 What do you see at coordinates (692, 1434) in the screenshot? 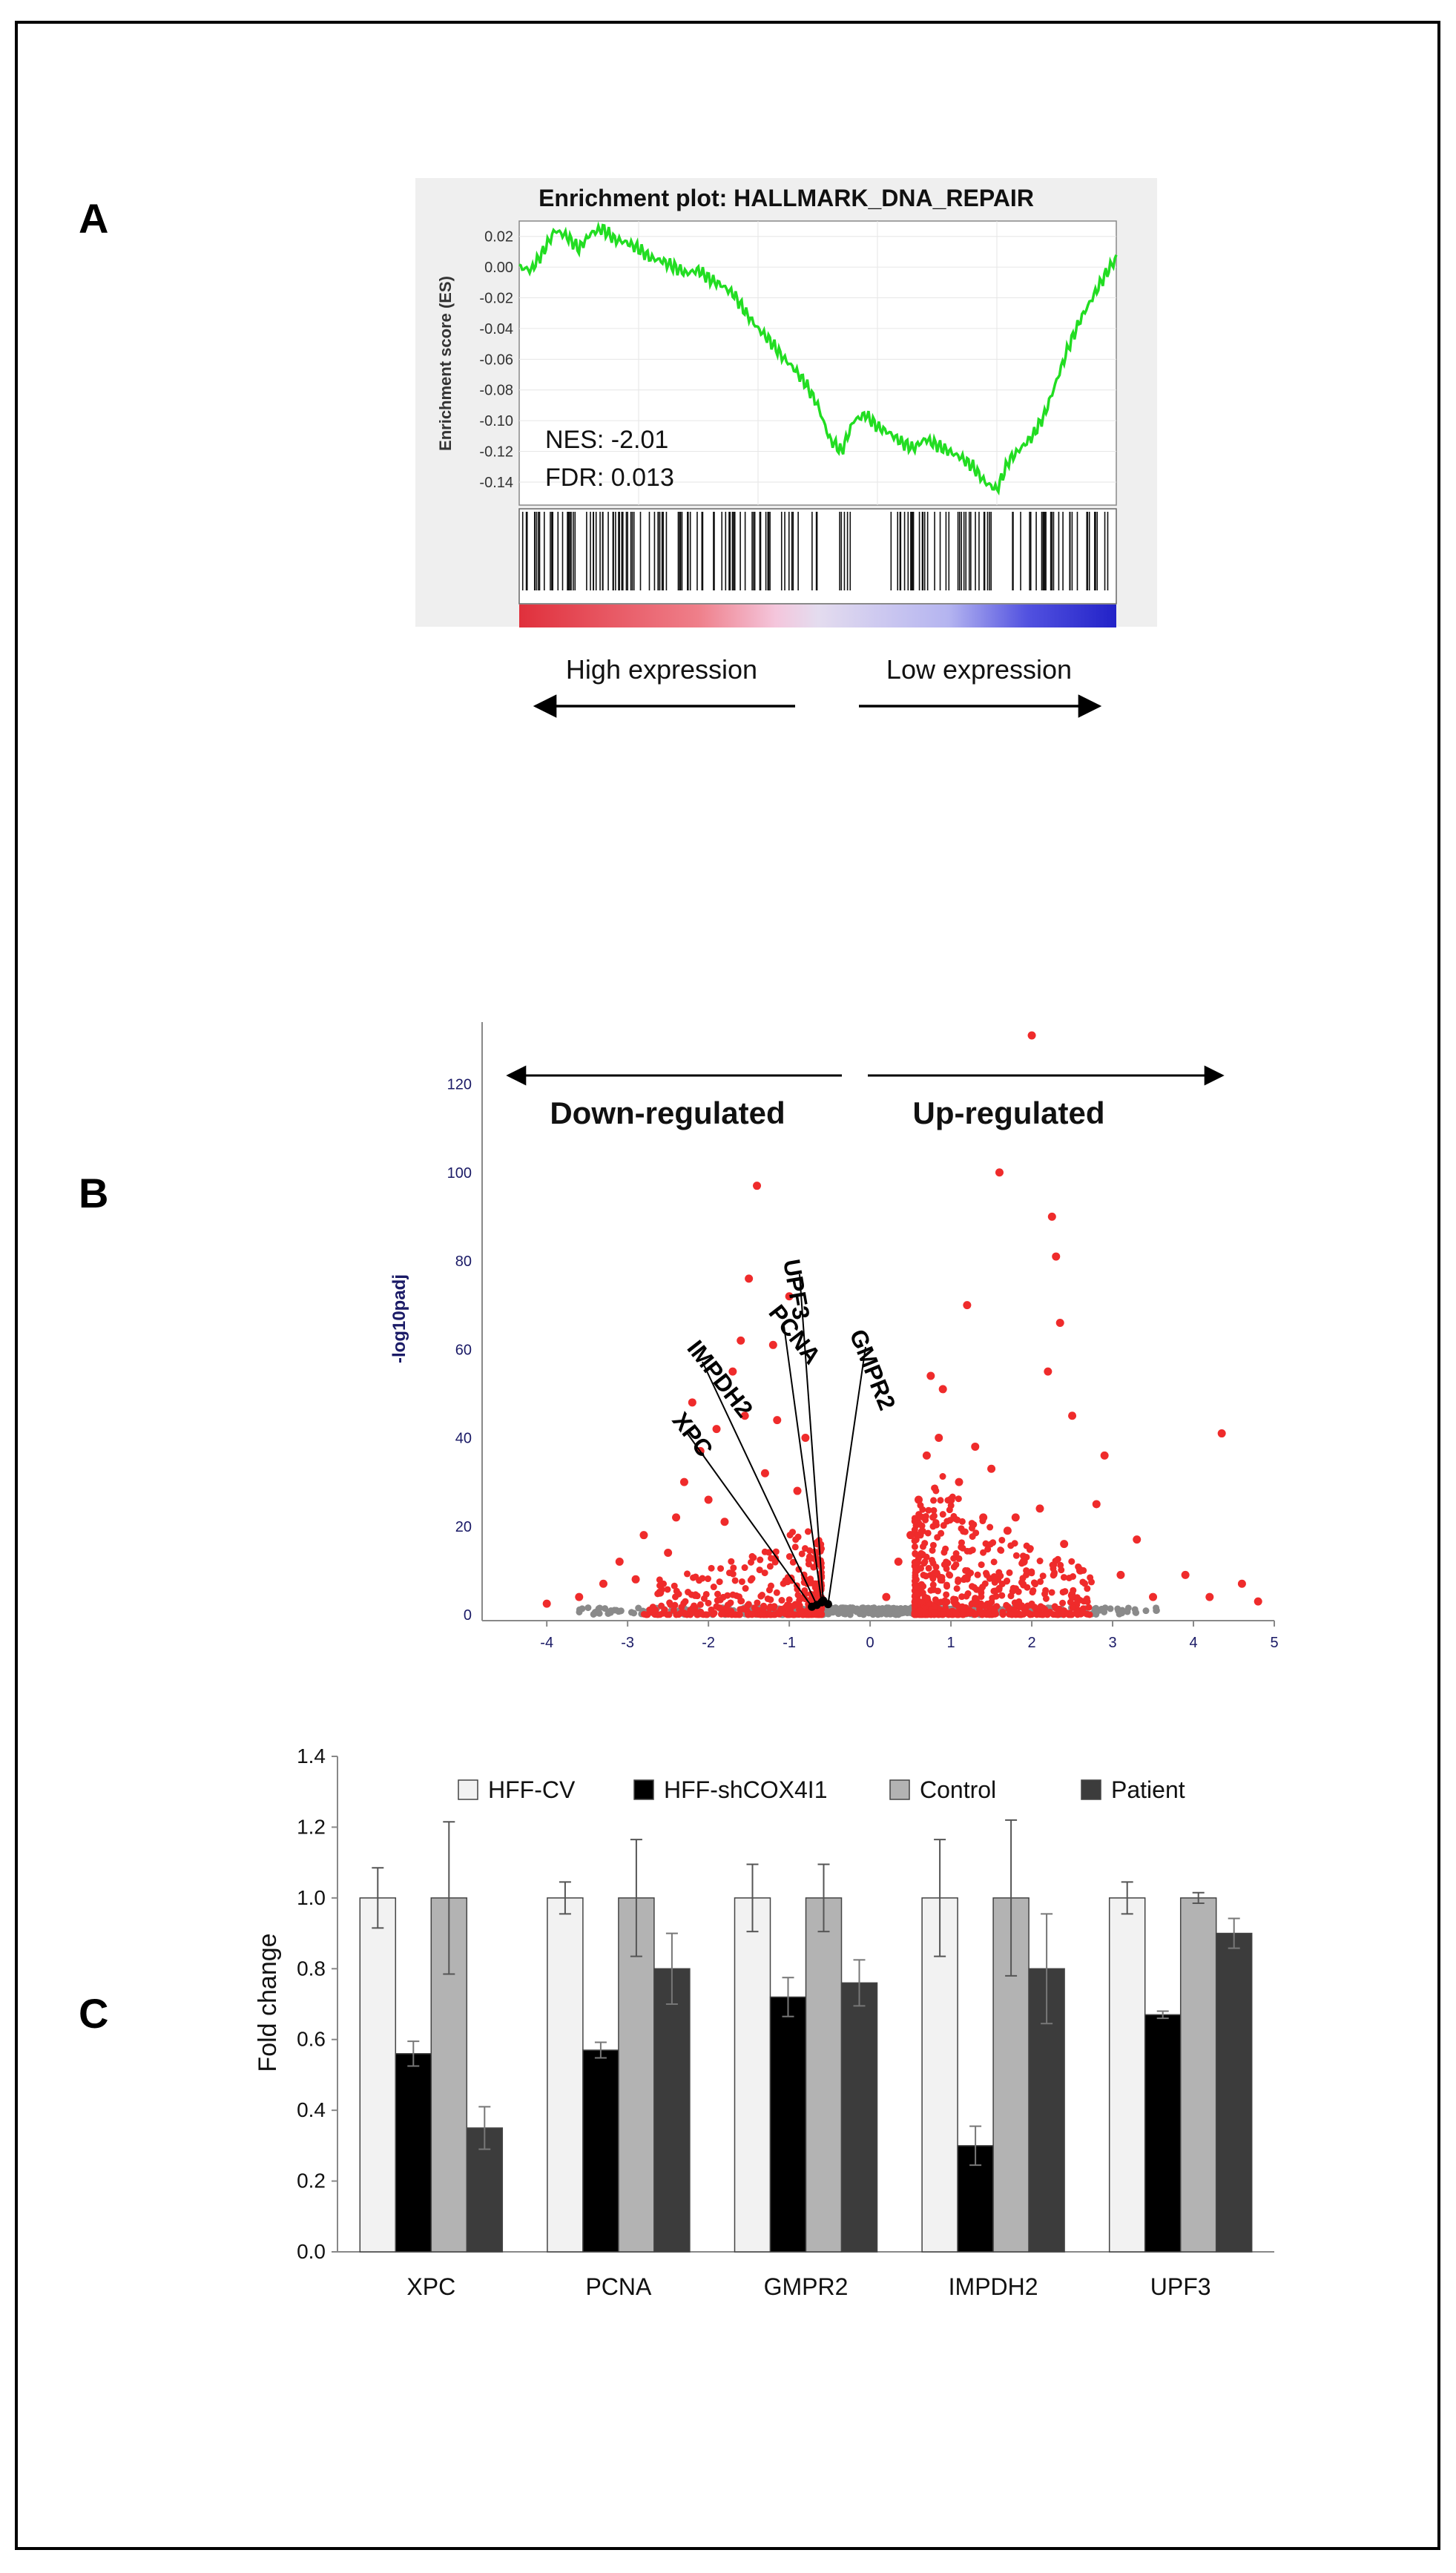
I see `gene-label: XPC` at bounding box center [692, 1434].